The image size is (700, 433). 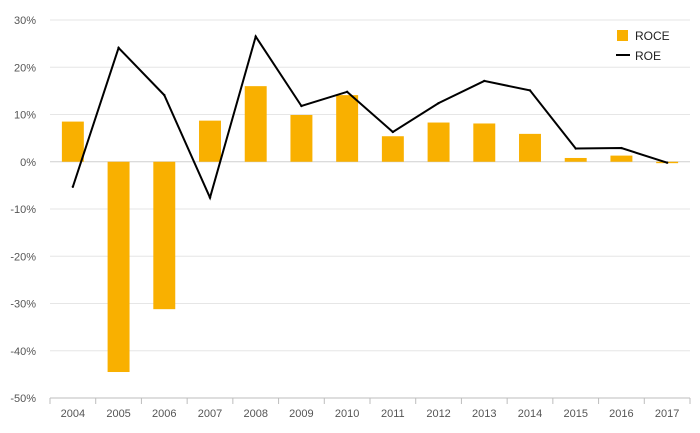 I want to click on x-tick-label: 2017, so click(x=667, y=414).